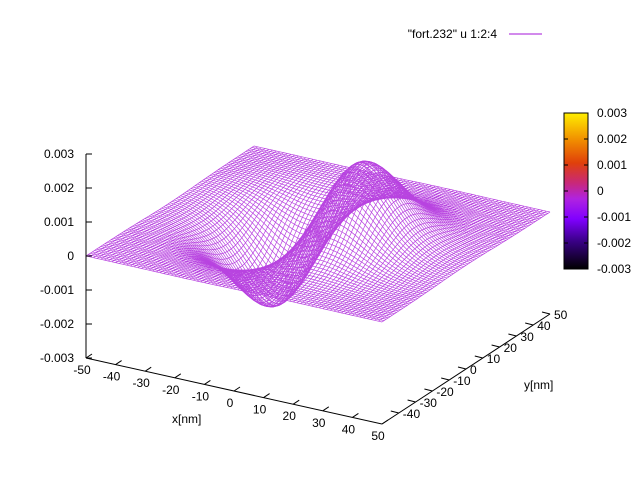  Describe the element at coordinates (527, 337) in the screenshot. I see `y-tick-label: 30` at that location.